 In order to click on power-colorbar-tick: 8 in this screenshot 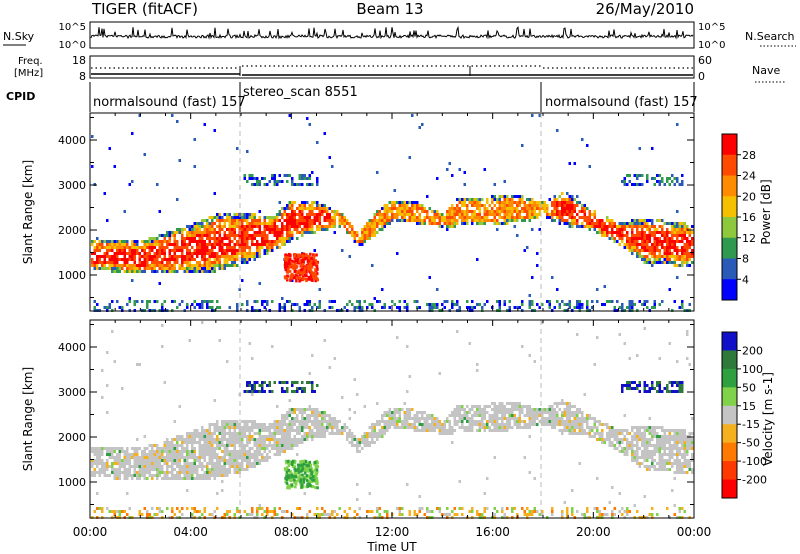, I will do `click(745, 259)`.